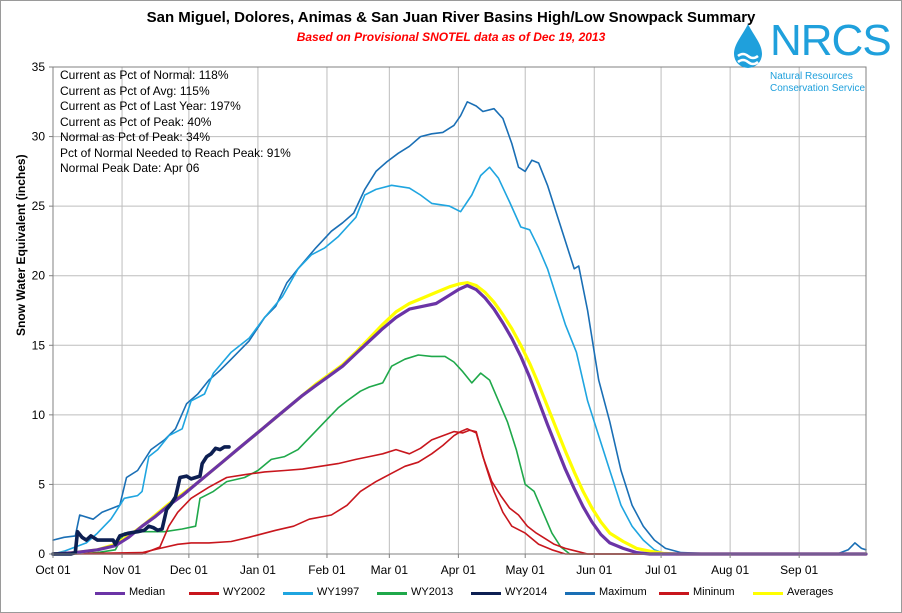 This screenshot has width=902, height=613. What do you see at coordinates (831, 40) in the screenshot?
I see `logo-wordmark: NRCS` at bounding box center [831, 40].